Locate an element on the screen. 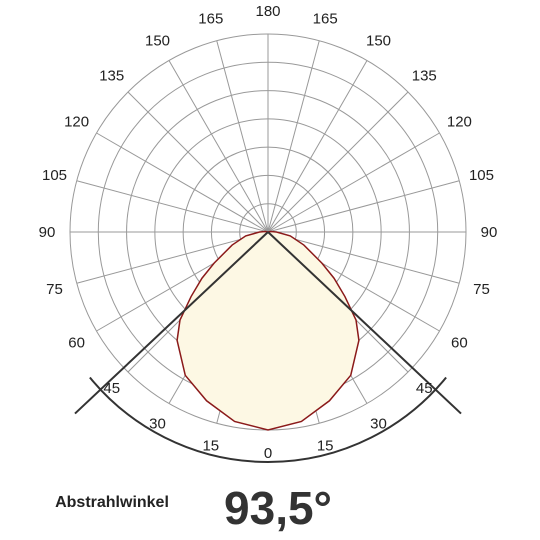 The width and height of the screenshot is (540, 540). theta-tick-label: 0 is located at coordinates (268, 453).